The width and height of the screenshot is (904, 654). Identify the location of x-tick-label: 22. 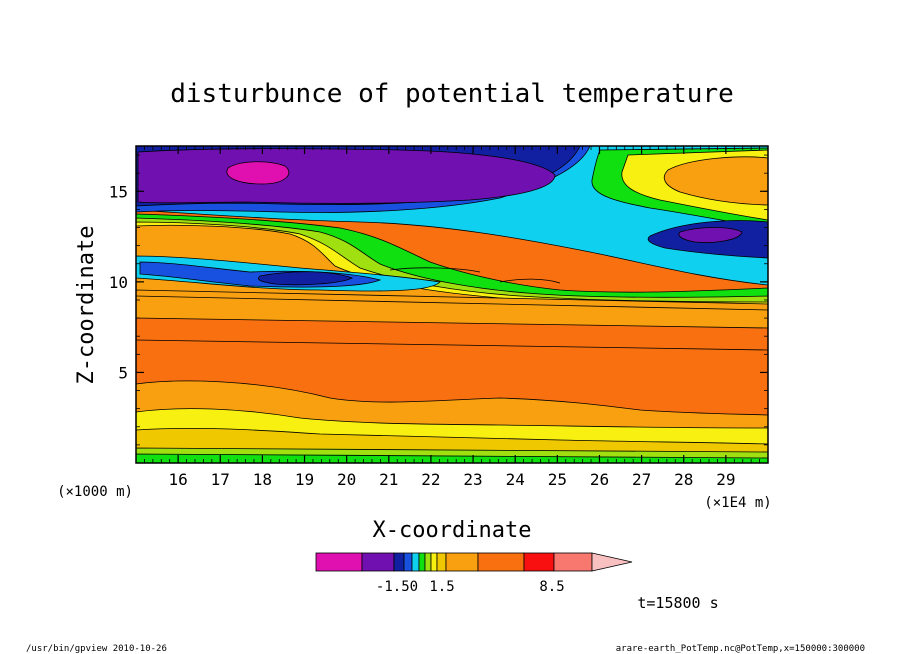
(430, 479).